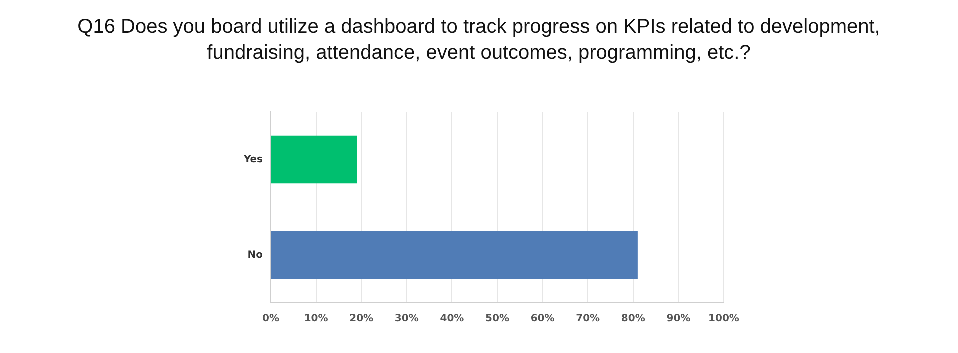 The width and height of the screenshot is (958, 353). I want to click on x-tick-label: 90%, so click(678, 319).